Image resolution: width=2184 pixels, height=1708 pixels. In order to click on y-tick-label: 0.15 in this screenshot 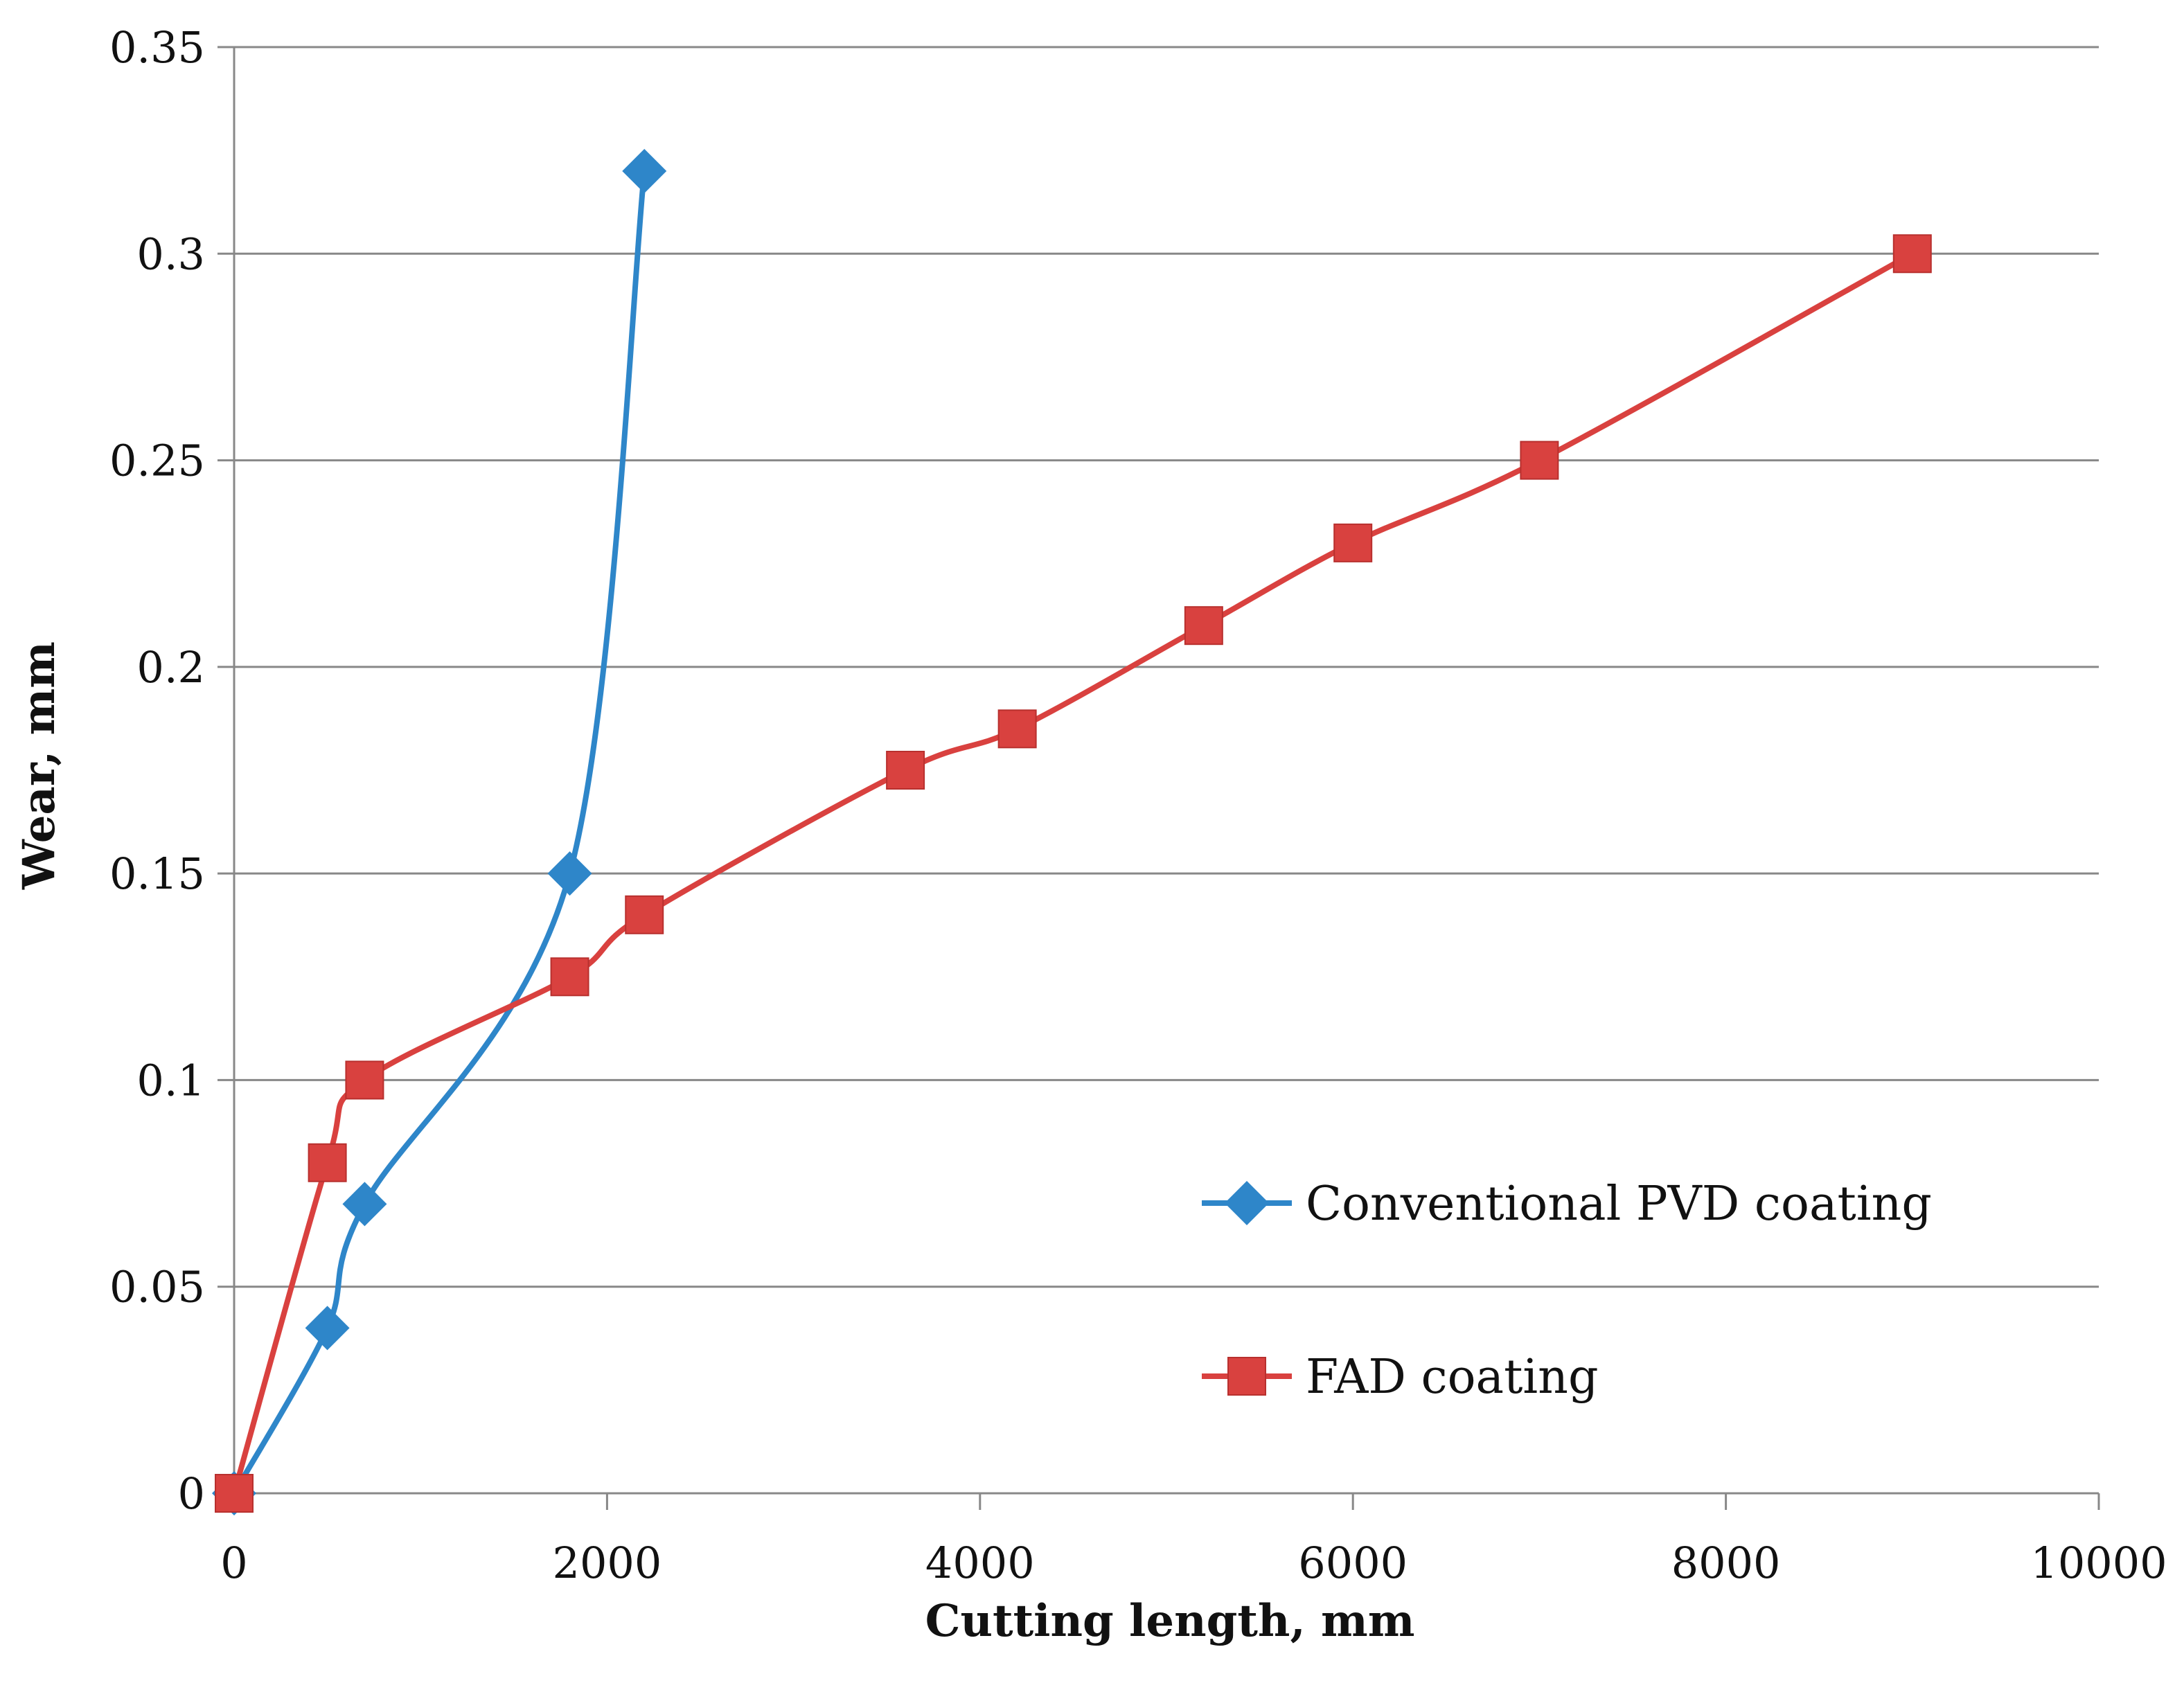, I will do `click(157, 873)`.